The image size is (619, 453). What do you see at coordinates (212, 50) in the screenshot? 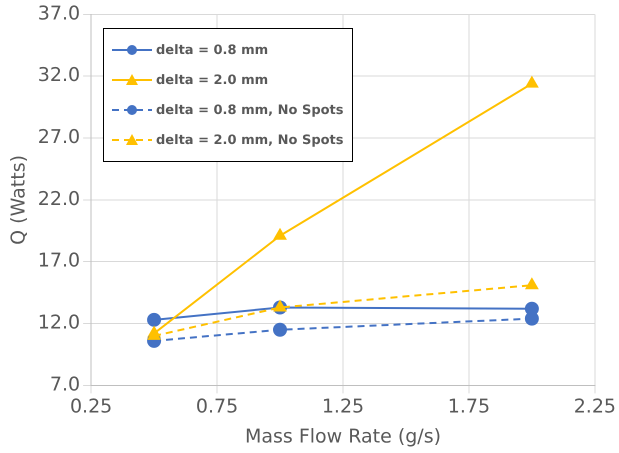
I see `legend-label: delta = 0.8 mm` at bounding box center [212, 50].